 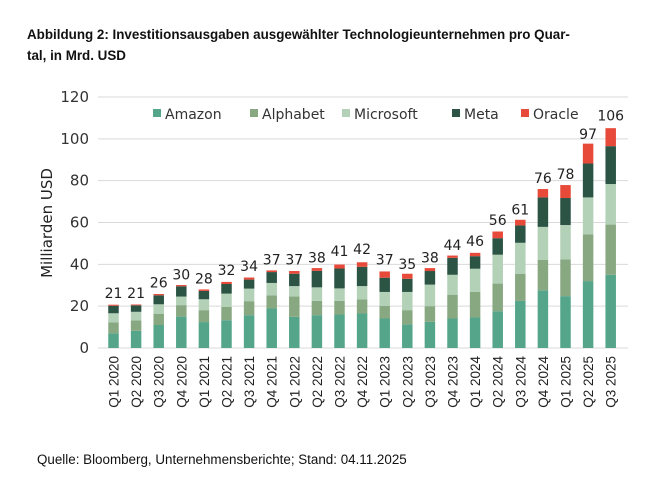 What do you see at coordinates (293, 115) in the screenshot?
I see `legend-label: Alphabet` at bounding box center [293, 115].